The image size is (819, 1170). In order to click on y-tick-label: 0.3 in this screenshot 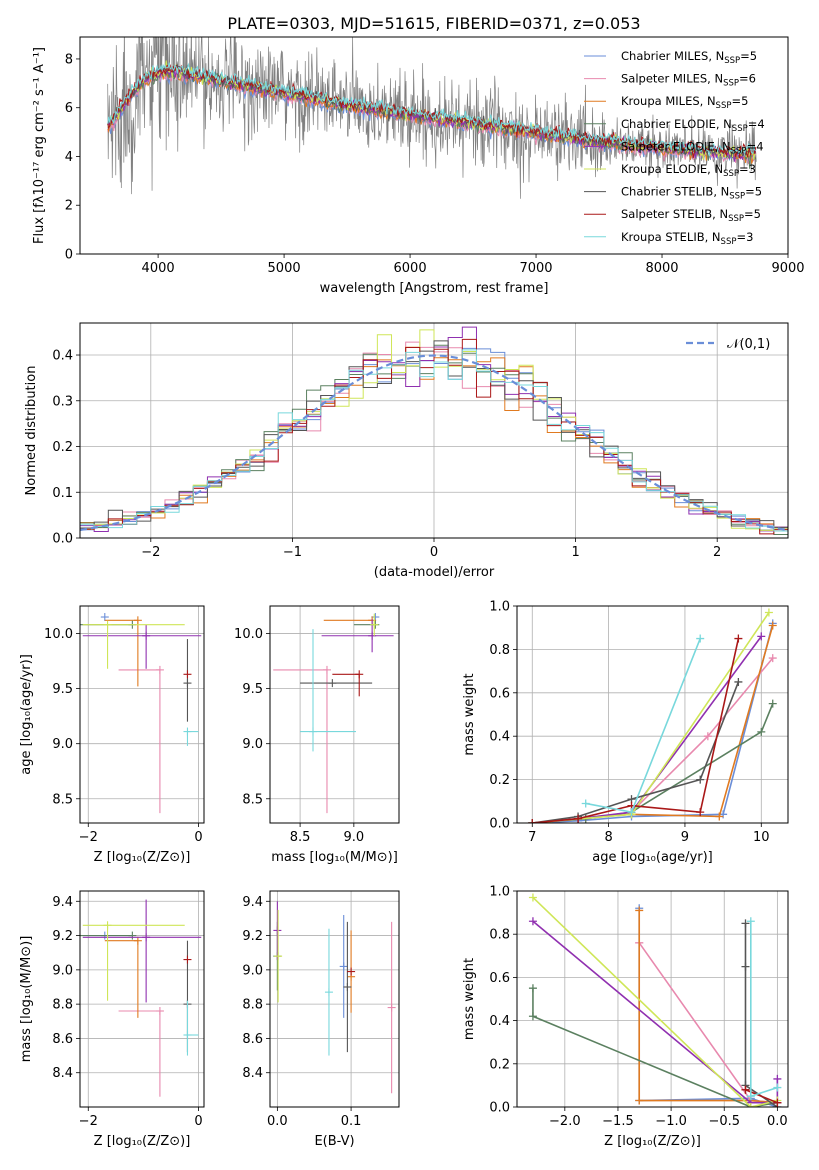, I will do `click(62, 401)`.